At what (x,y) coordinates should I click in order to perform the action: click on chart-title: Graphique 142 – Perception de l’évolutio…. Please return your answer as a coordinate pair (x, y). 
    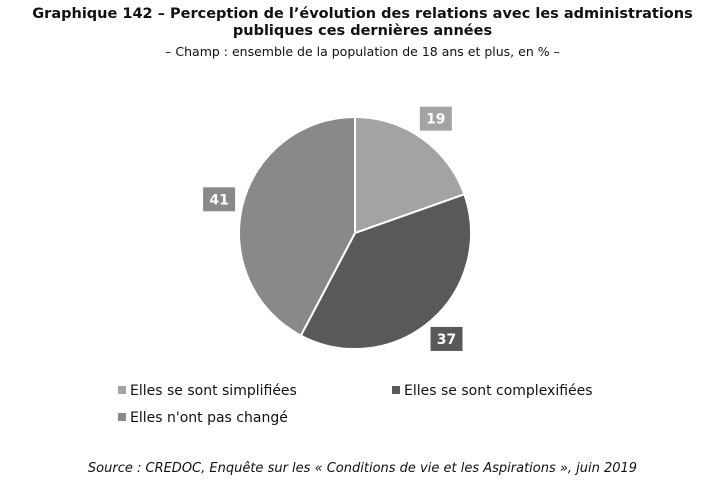
    Looking at the image, I should click on (362, 22).